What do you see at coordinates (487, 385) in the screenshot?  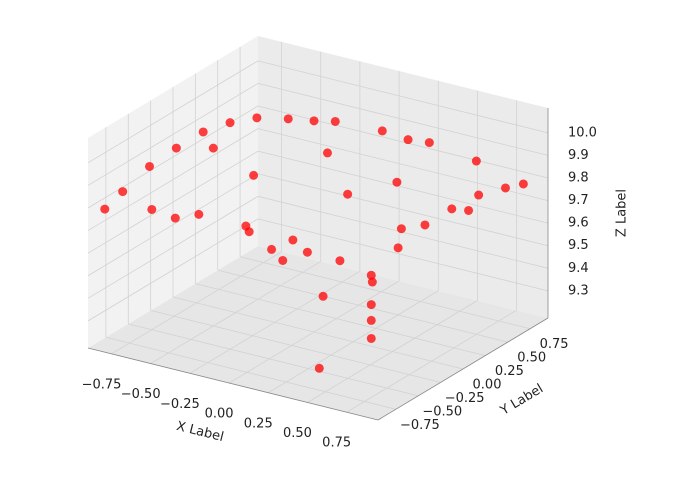 I see `y-tick-label: 0.00` at bounding box center [487, 385].